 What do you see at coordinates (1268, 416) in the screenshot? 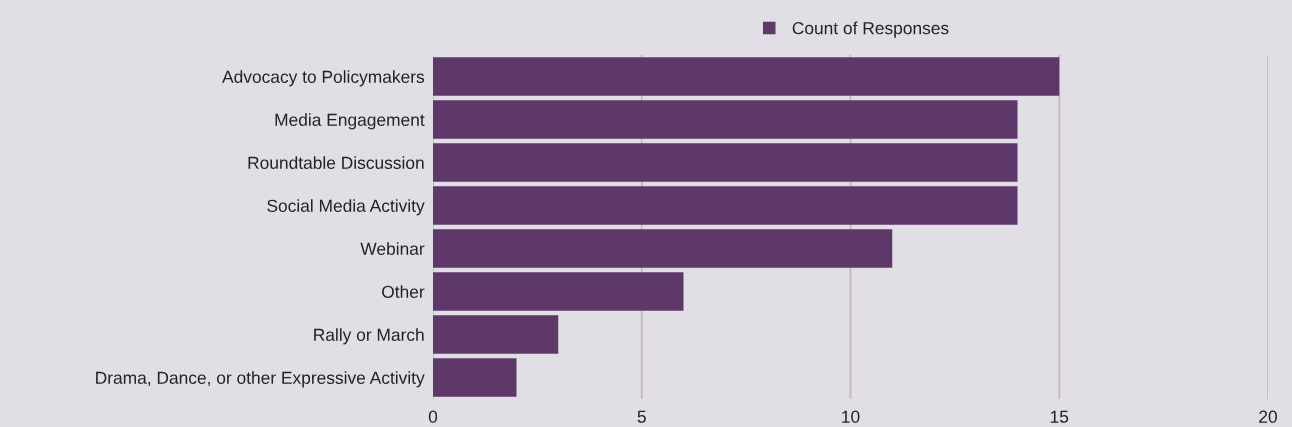
I see `x-tick-label: 20` at bounding box center [1268, 416].